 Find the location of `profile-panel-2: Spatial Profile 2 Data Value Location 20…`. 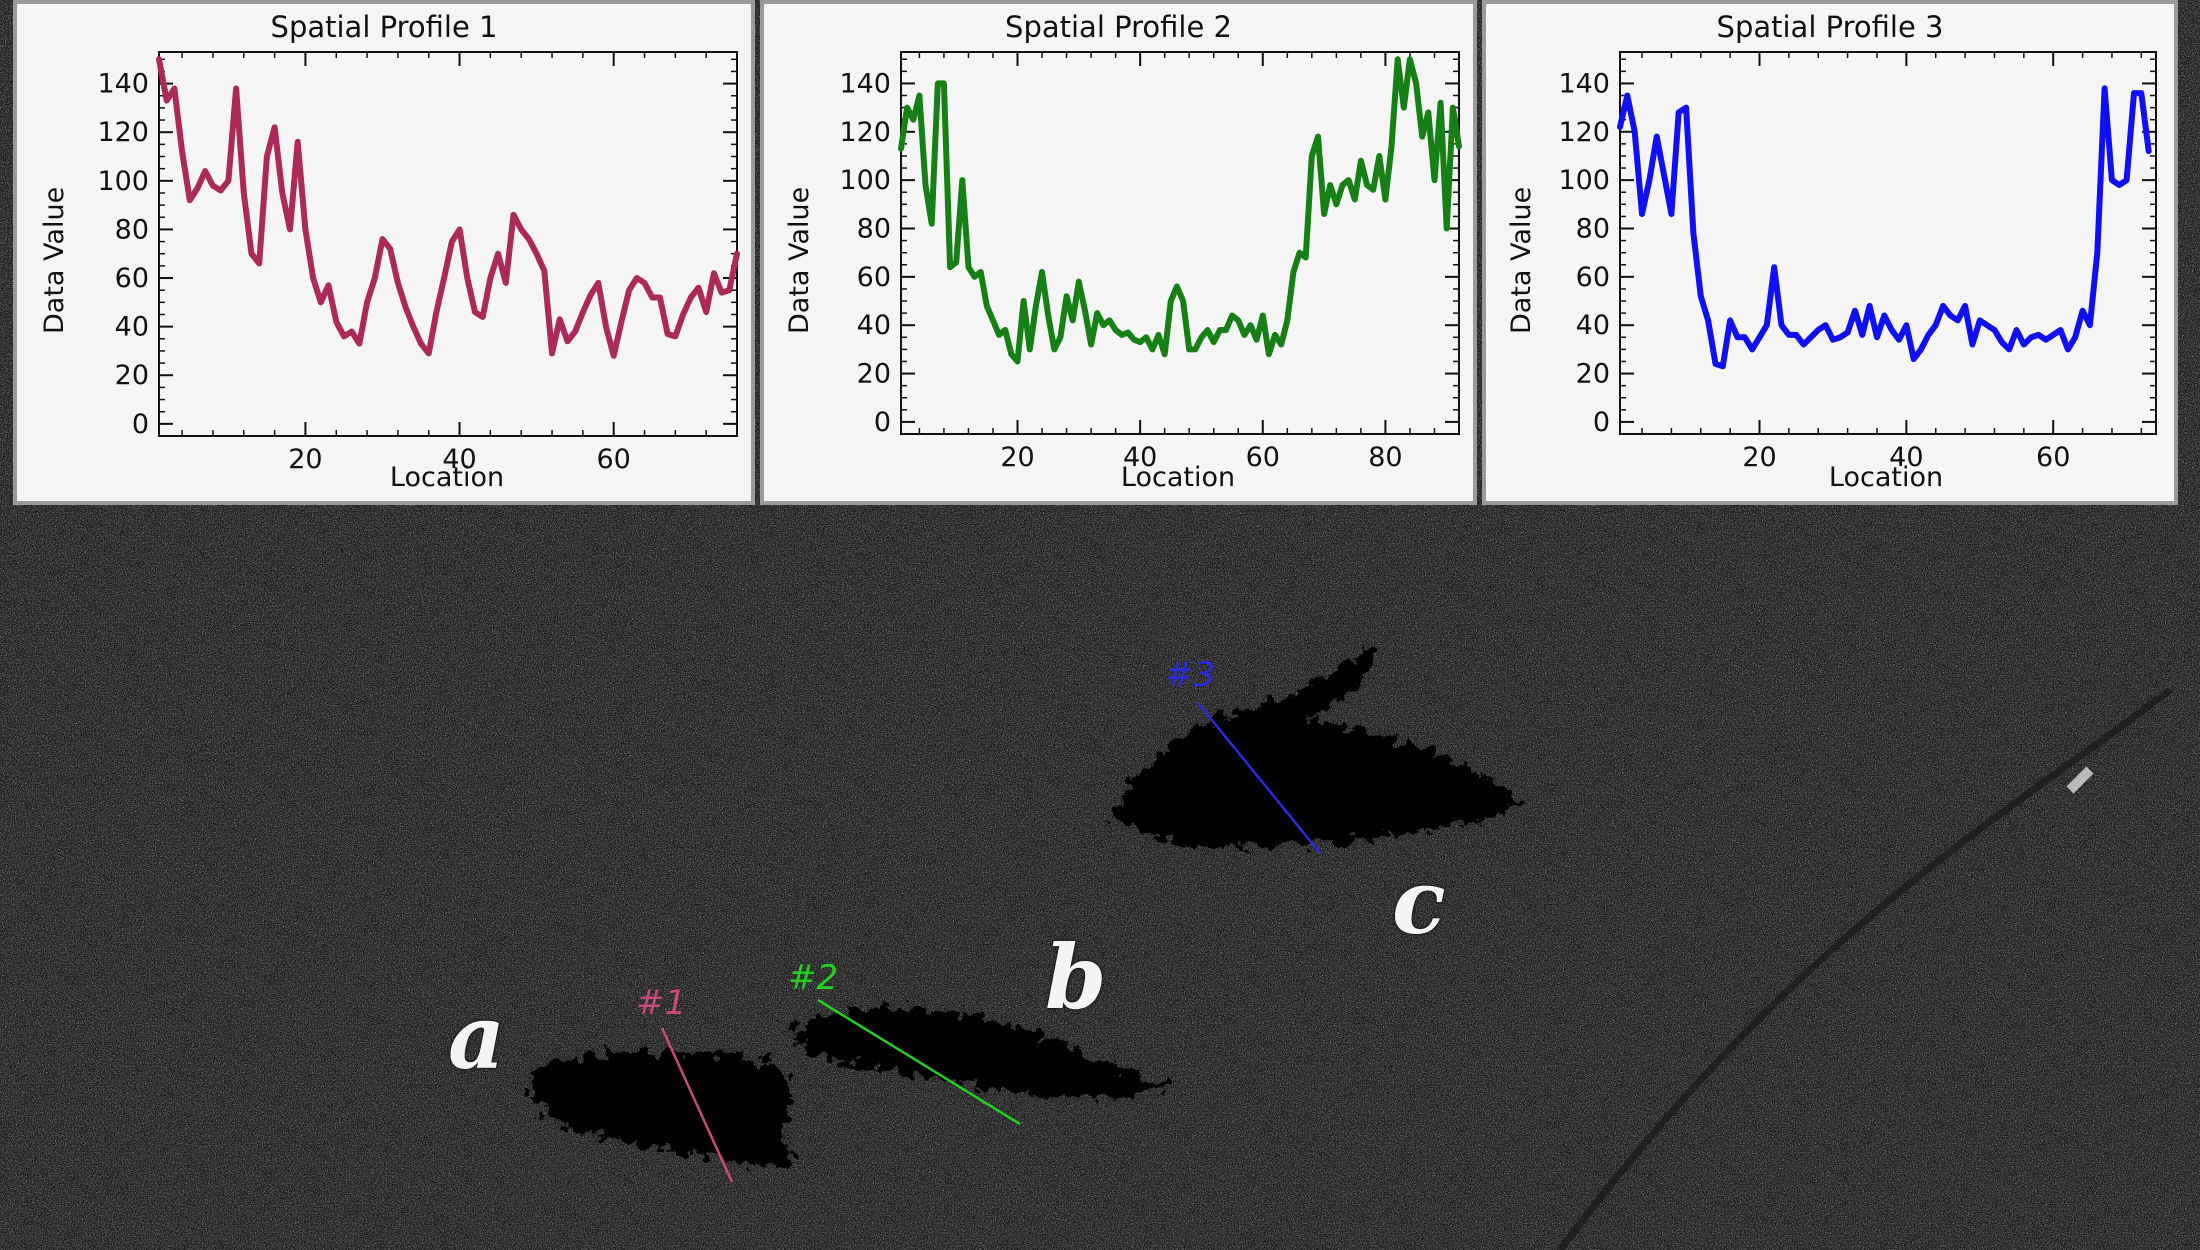

profile-panel-2: Spatial Profile 2 Data Value Location 20… is located at coordinates (1118, 252).